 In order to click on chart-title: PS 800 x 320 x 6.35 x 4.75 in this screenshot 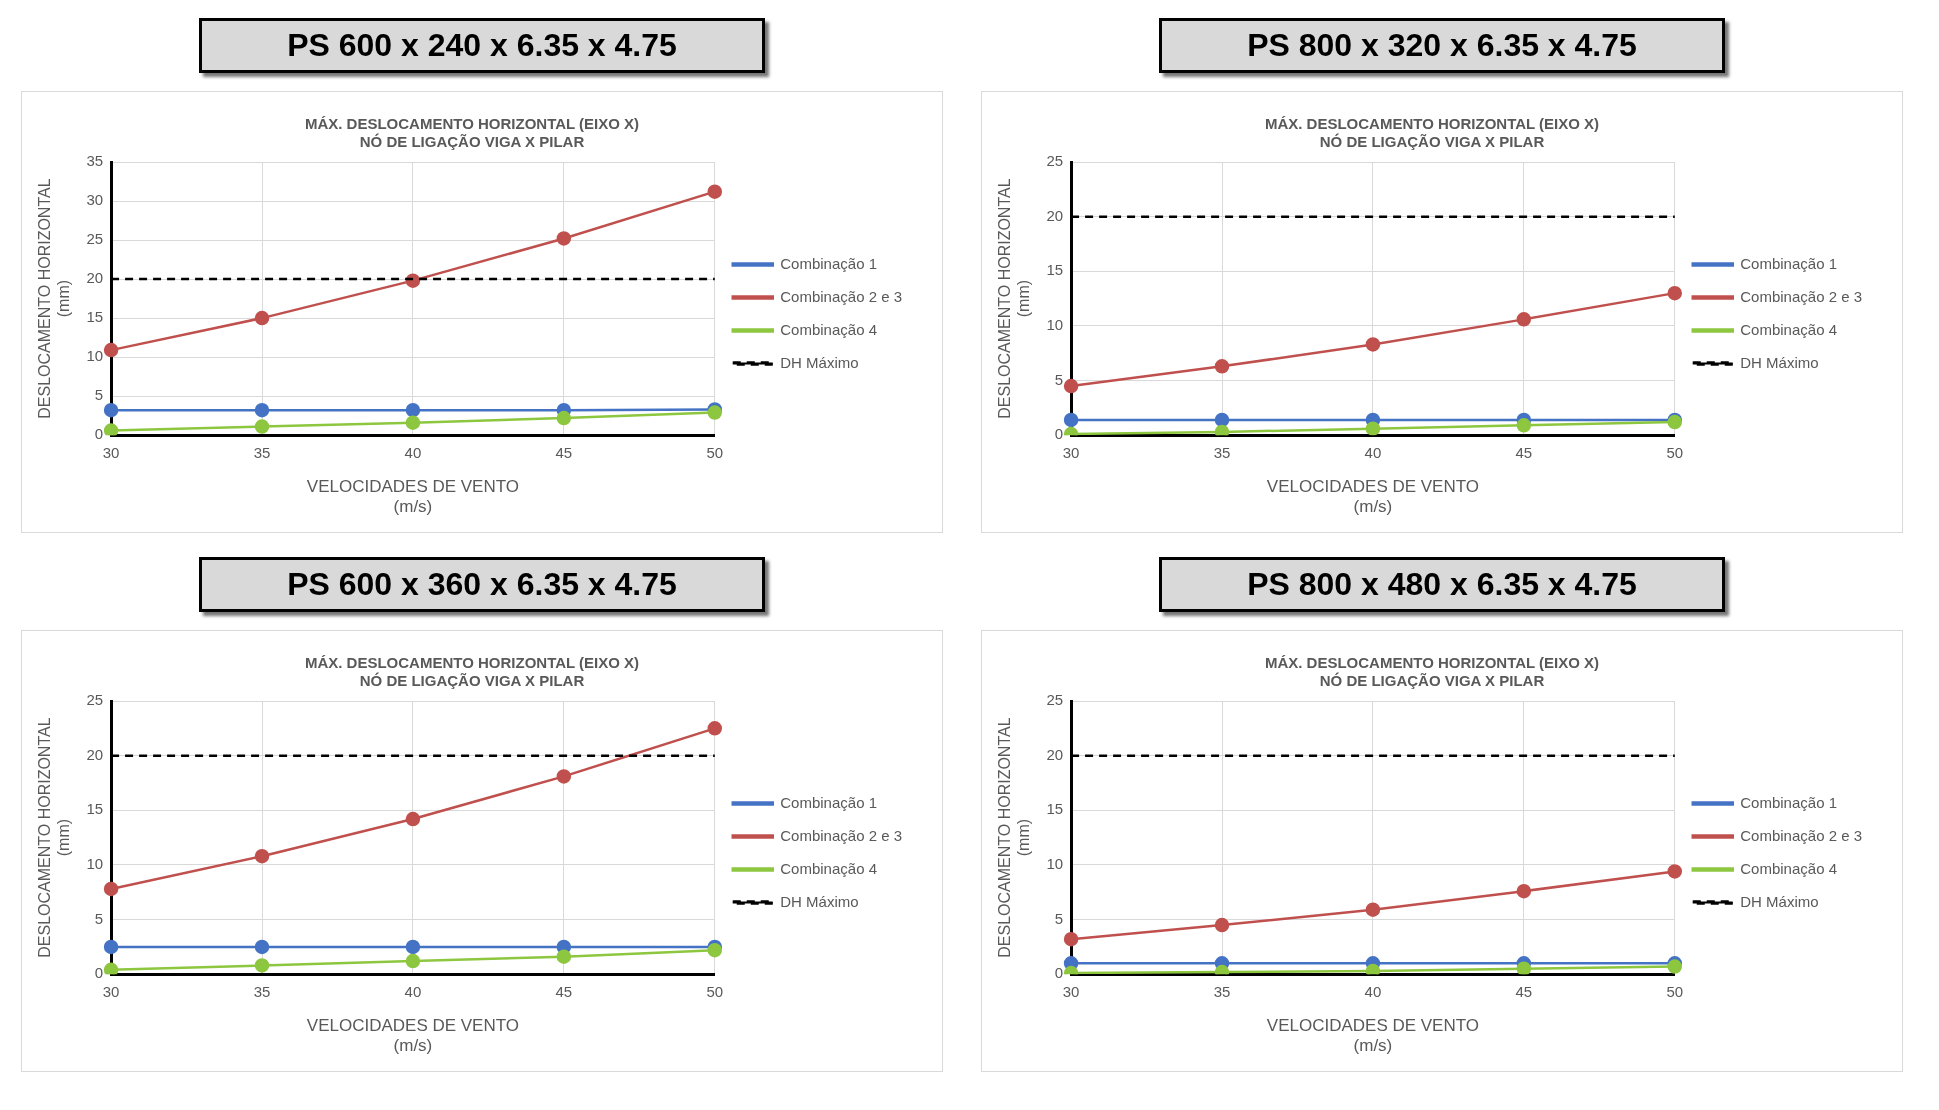, I will do `click(1442, 45)`.